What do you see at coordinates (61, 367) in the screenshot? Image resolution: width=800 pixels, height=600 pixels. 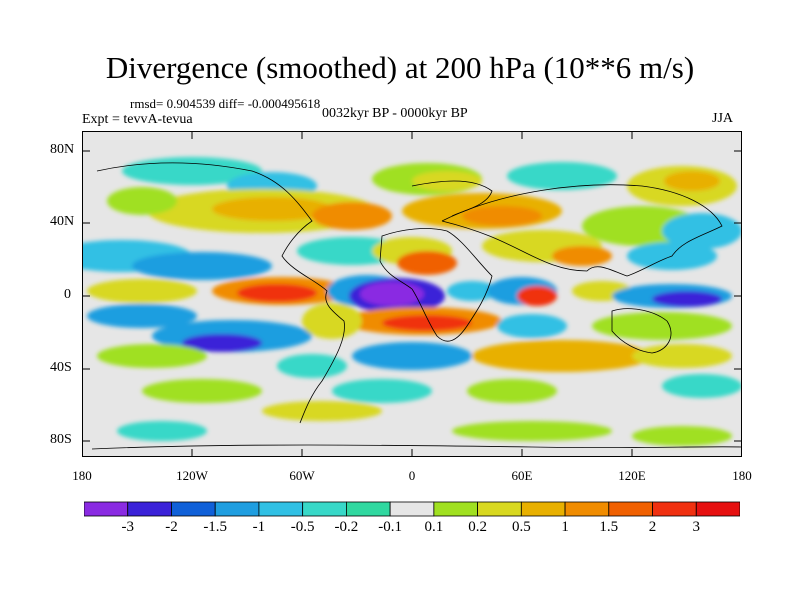 I see `ytick-label: 40S` at bounding box center [61, 367].